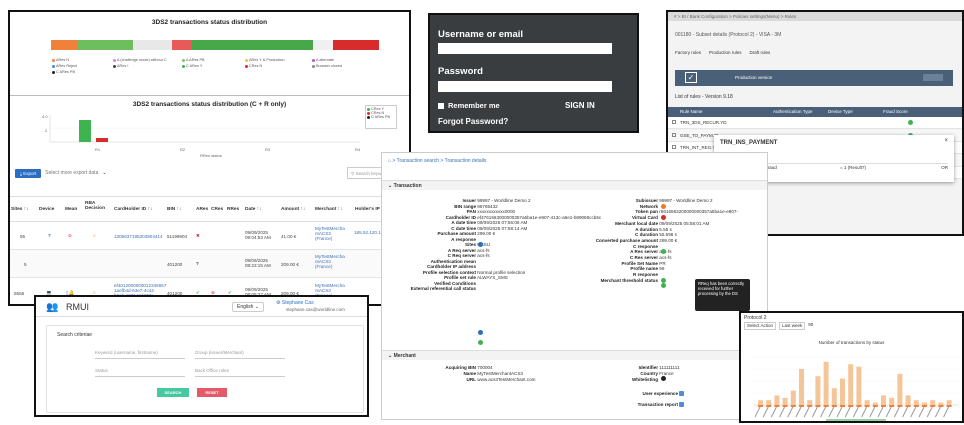 This screenshot has width=964, height=425. I want to click on password-input, so click(525, 86).